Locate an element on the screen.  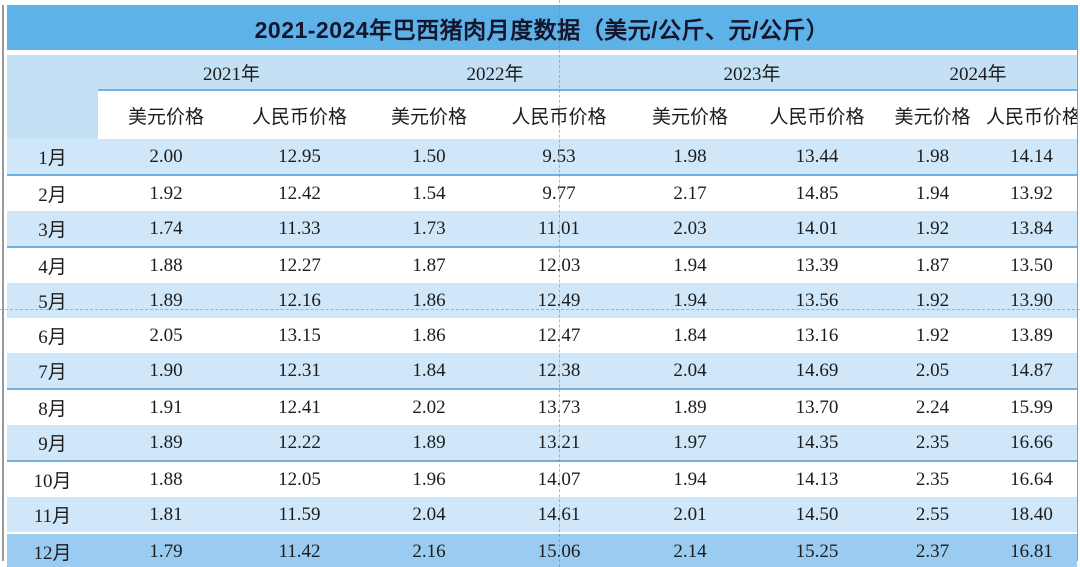
price-value-cell: 16.64 is located at coordinates (1032, 479).